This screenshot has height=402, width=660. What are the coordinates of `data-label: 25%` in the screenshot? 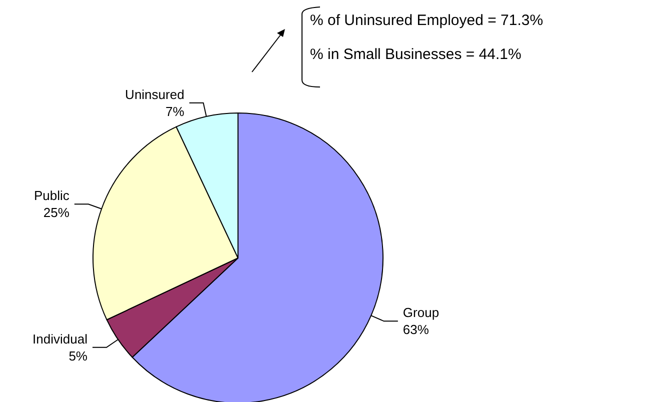 It's located at (56, 212).